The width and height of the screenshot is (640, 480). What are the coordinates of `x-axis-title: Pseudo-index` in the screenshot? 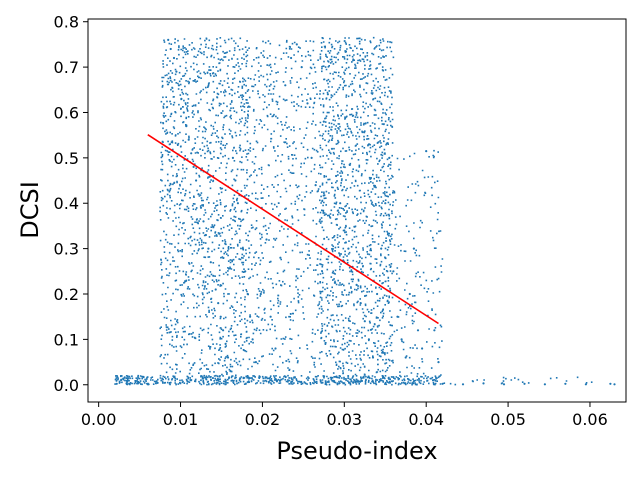 It's located at (356, 451).